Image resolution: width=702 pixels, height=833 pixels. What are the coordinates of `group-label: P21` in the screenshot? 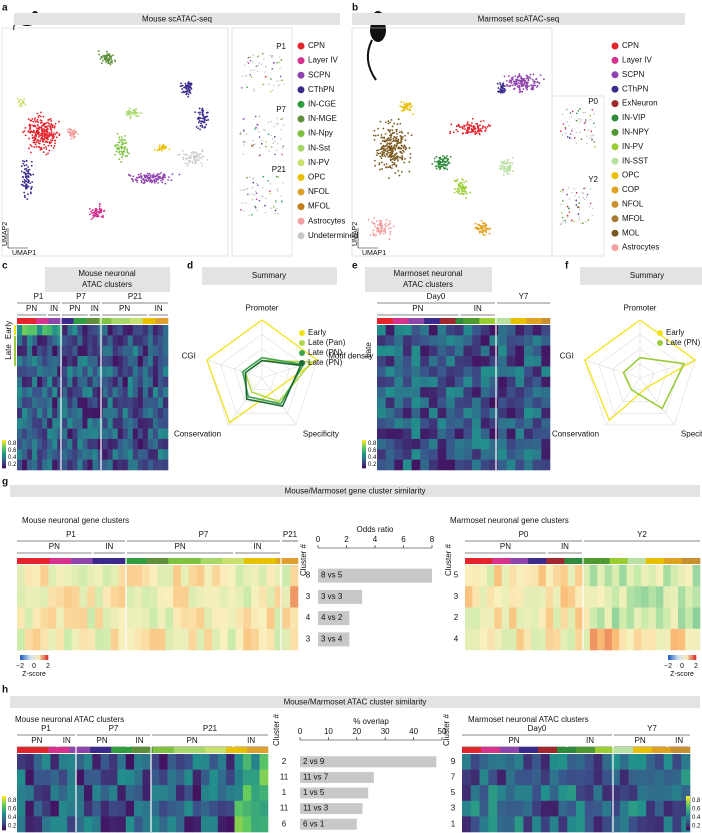 It's located at (135, 296).